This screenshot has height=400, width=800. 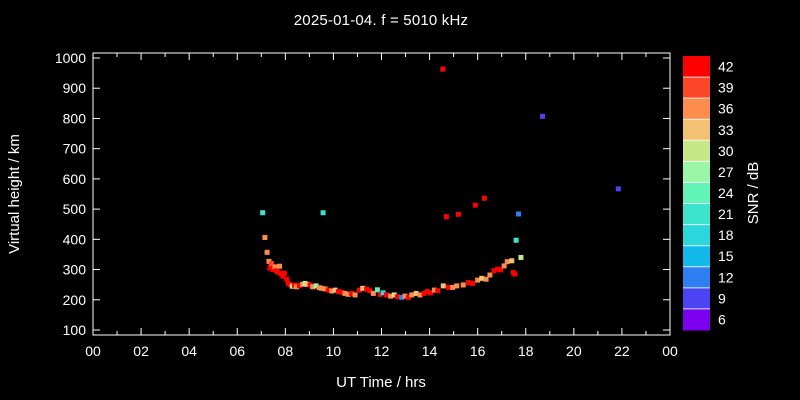 What do you see at coordinates (70, 58) in the screenshot?
I see `y-tick-label: 1000` at bounding box center [70, 58].